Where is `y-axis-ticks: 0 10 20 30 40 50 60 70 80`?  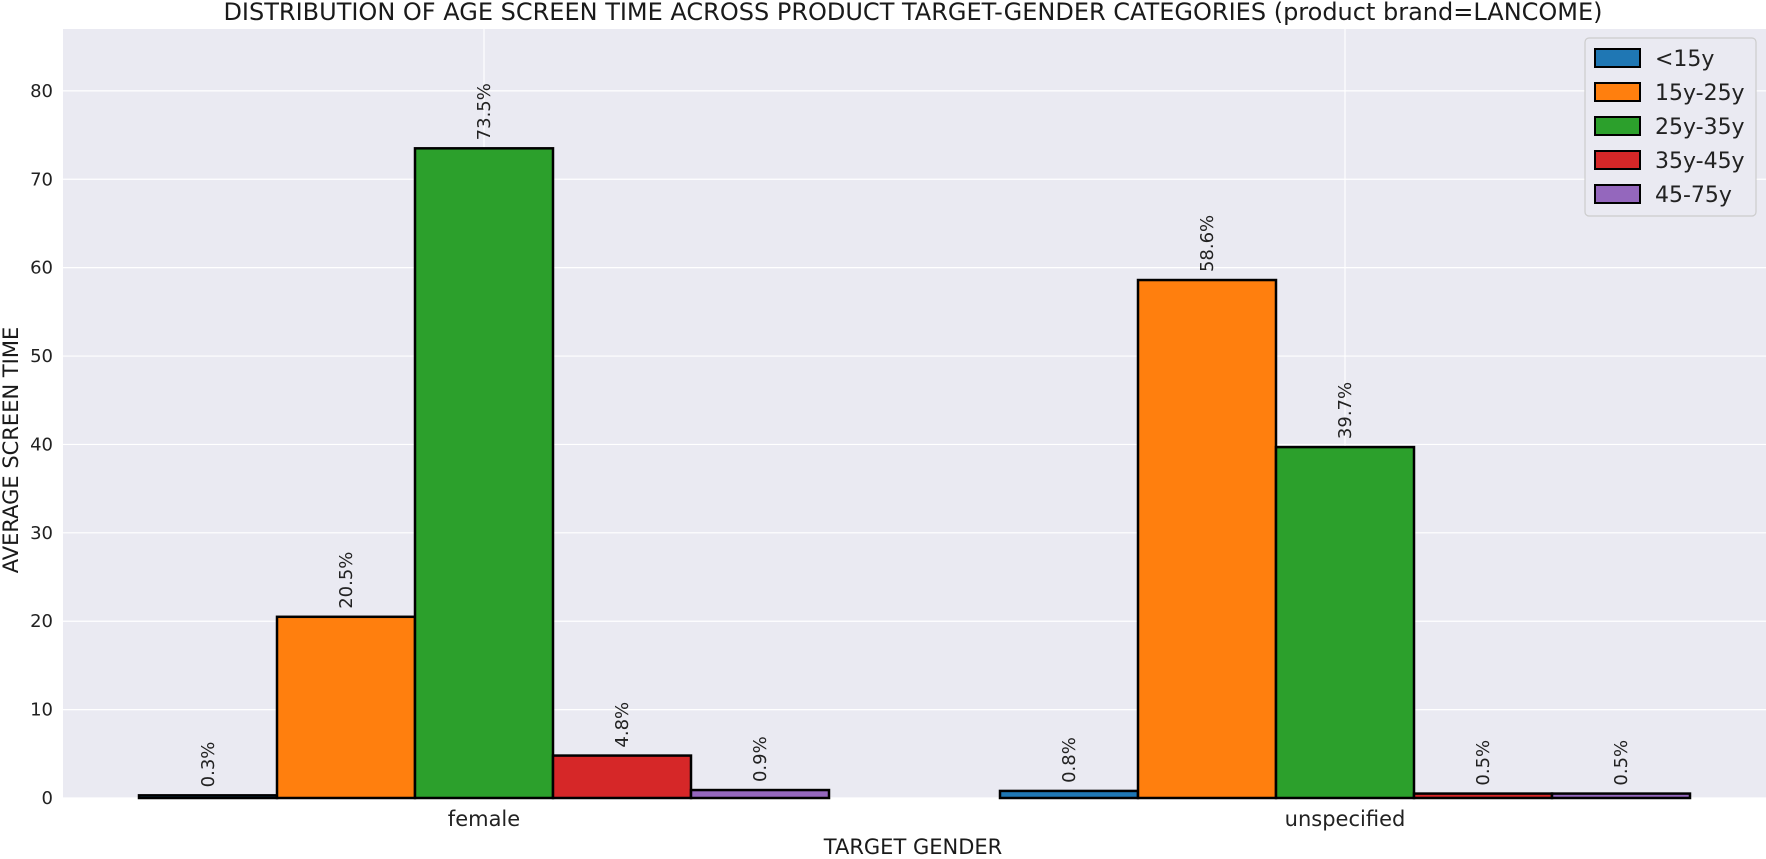 y-axis-ticks: 0 10 20 30 40 50 60 70 80 is located at coordinates (41, 445).